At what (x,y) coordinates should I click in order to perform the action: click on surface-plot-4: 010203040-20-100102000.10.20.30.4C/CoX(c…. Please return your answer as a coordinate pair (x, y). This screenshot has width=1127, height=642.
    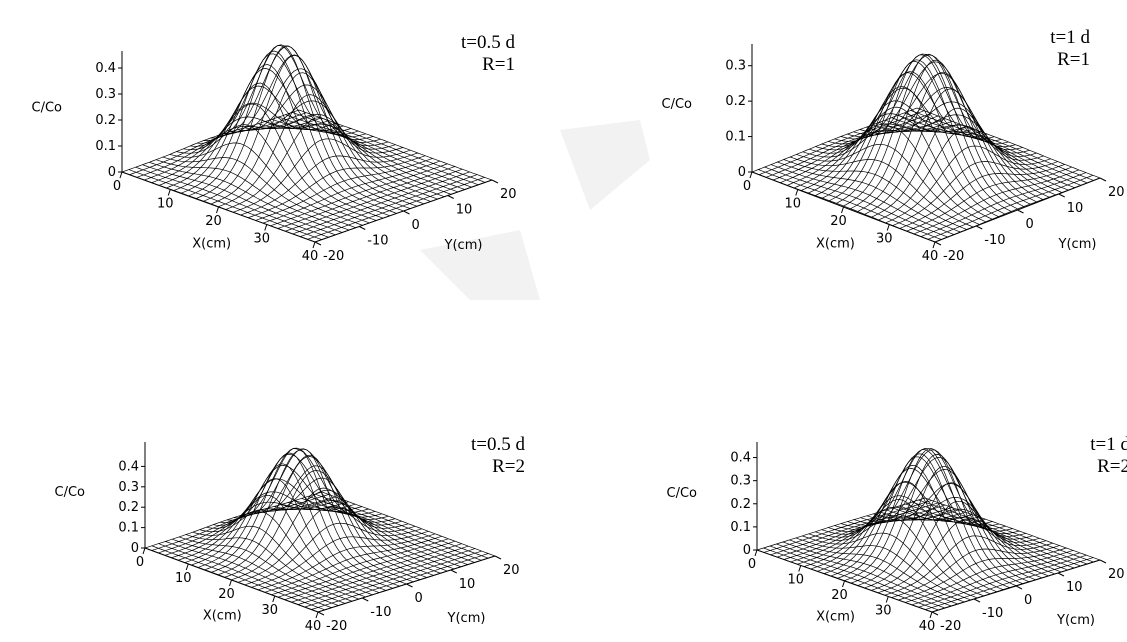
    Looking at the image, I should click on (897, 534).